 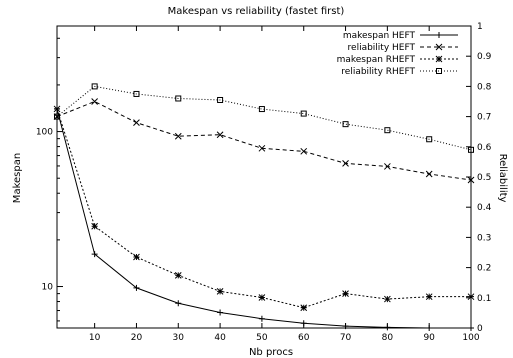 What do you see at coordinates (388, 338) in the screenshot?
I see `x-tick-label: 80` at bounding box center [388, 338].